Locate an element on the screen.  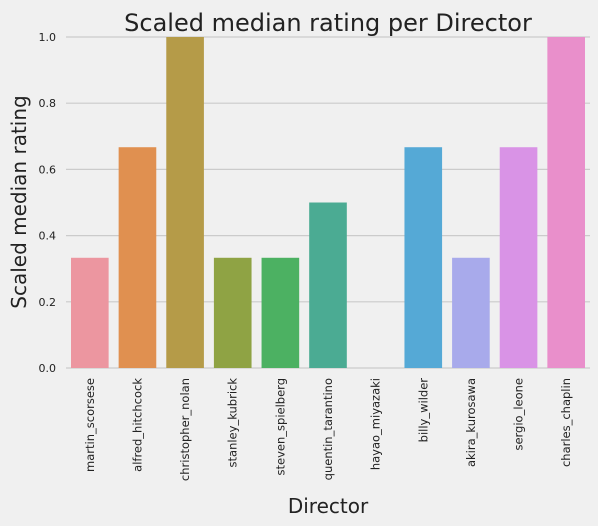
x-tick-label: charles_chaplin is located at coordinates (566, 422).